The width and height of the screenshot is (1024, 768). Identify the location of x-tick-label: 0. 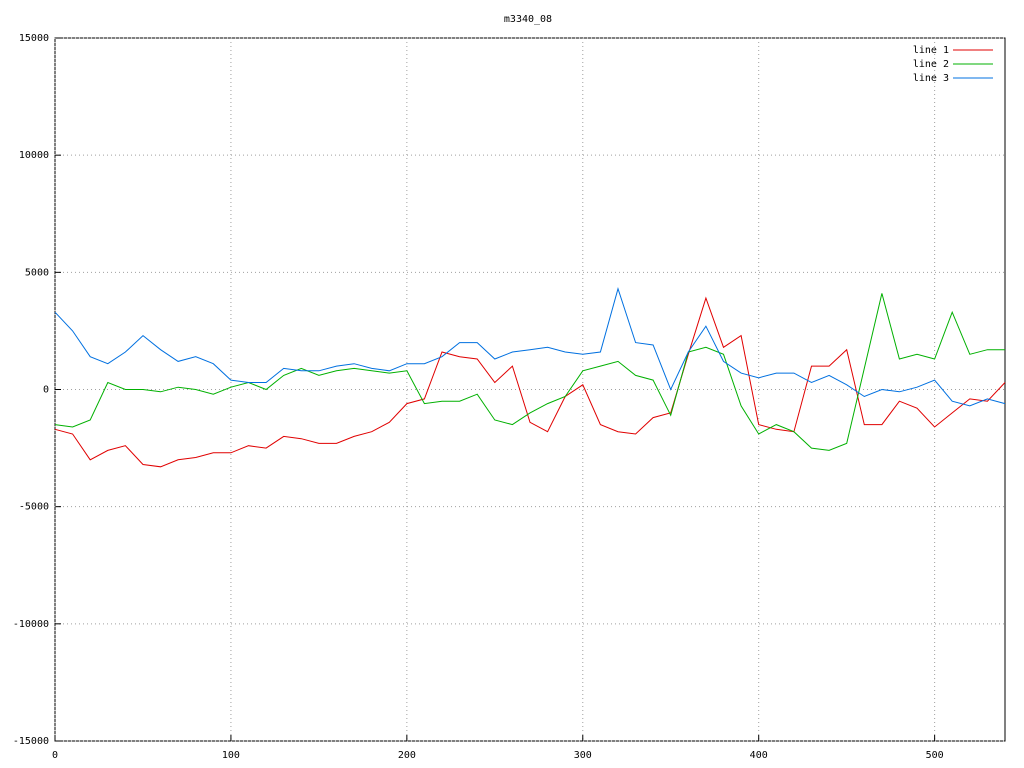
(55, 755).